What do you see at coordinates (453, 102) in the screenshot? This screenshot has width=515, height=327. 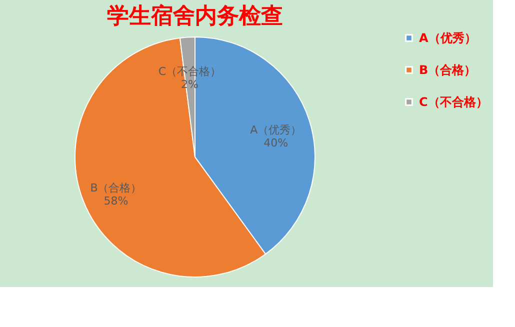 I see `legend-label: C（不合格）` at bounding box center [453, 102].